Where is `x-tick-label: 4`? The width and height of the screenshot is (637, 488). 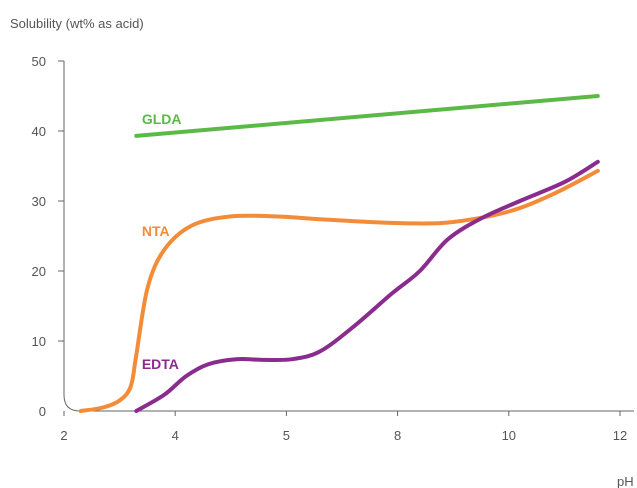 x-tick-label: 4 is located at coordinates (175, 435).